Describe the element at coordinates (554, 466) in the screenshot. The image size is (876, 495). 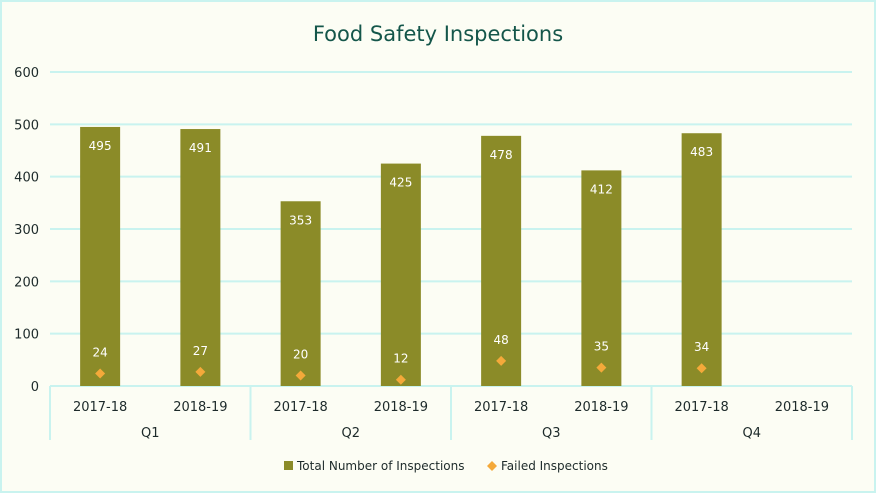
I see `legend-label: Failed Inspections` at that location.